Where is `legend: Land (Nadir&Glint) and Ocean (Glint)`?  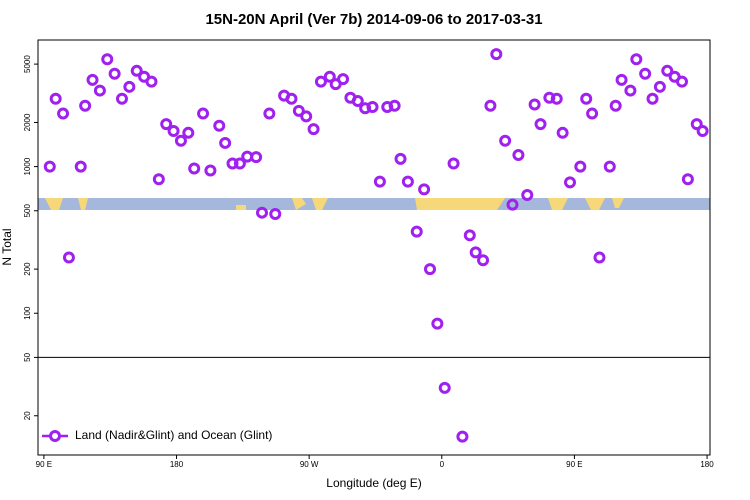
legend: Land (Nadir&Glint) and Ocean (Glint) is located at coordinates (157, 435).